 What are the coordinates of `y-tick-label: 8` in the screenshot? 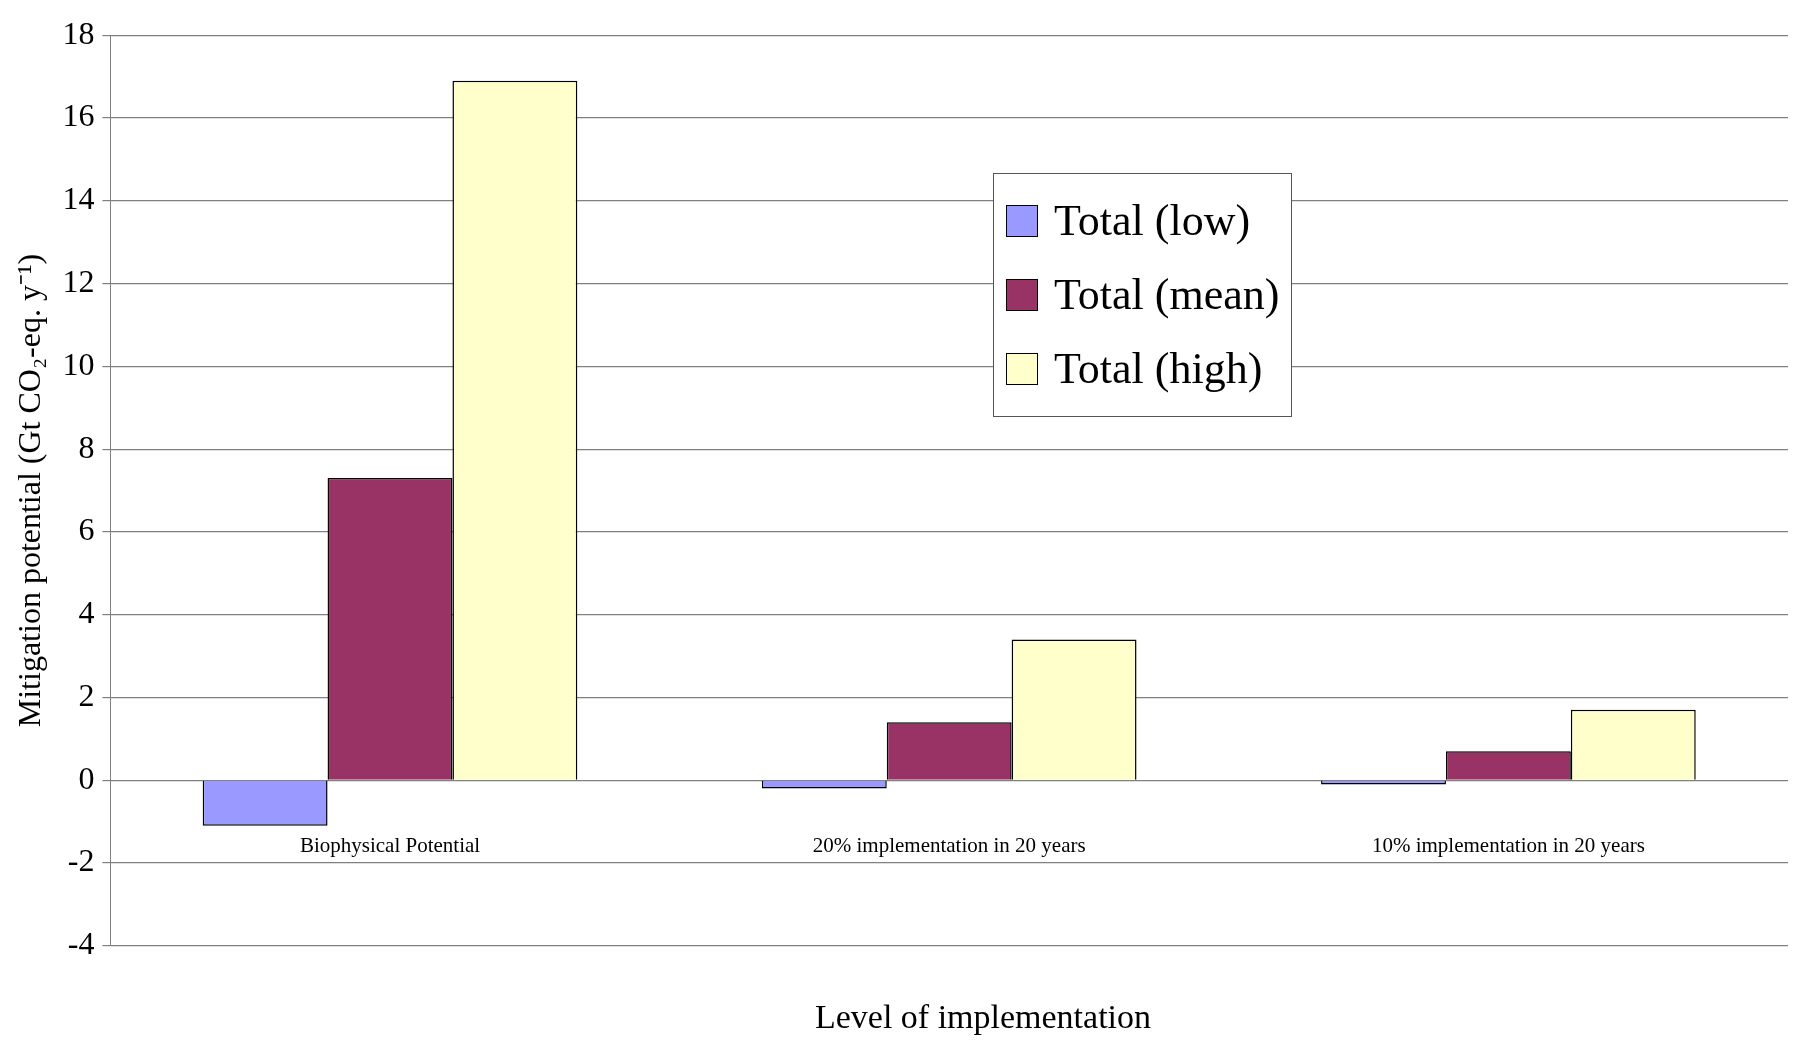 It's located at (86, 446).